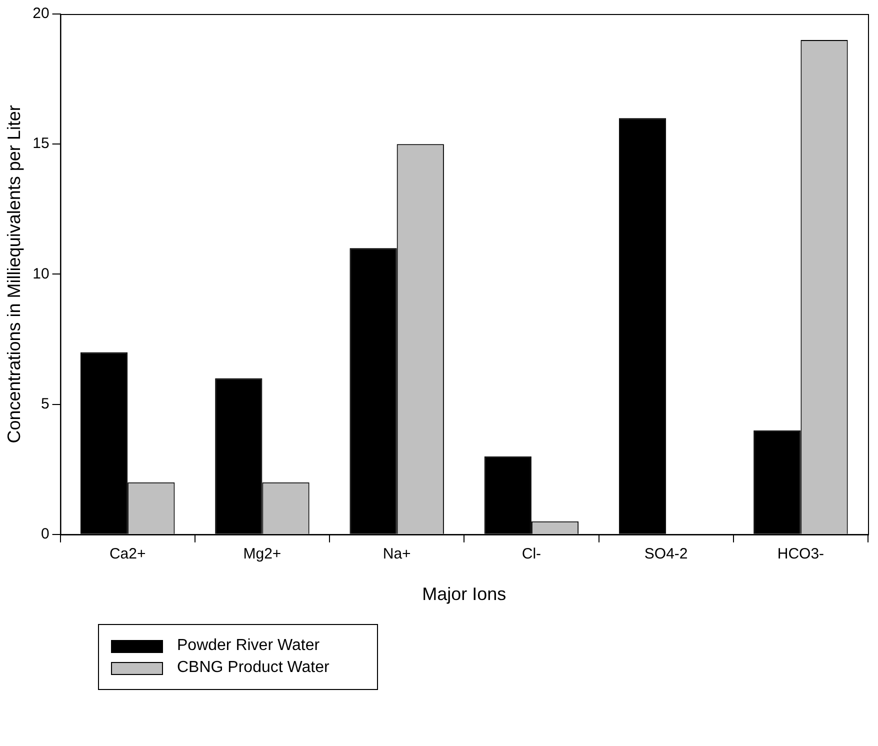 The width and height of the screenshot is (878, 746). What do you see at coordinates (262, 554) in the screenshot?
I see `x-tick-label: Mg2+` at bounding box center [262, 554].